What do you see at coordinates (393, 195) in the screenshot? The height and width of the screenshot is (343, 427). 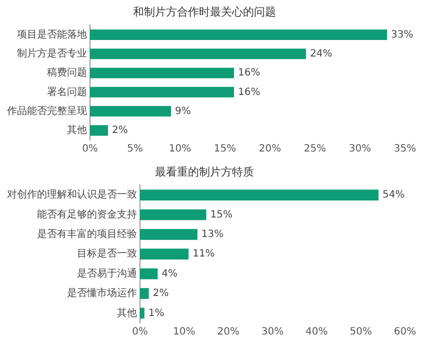 I see `data-label: 54%` at bounding box center [393, 195].